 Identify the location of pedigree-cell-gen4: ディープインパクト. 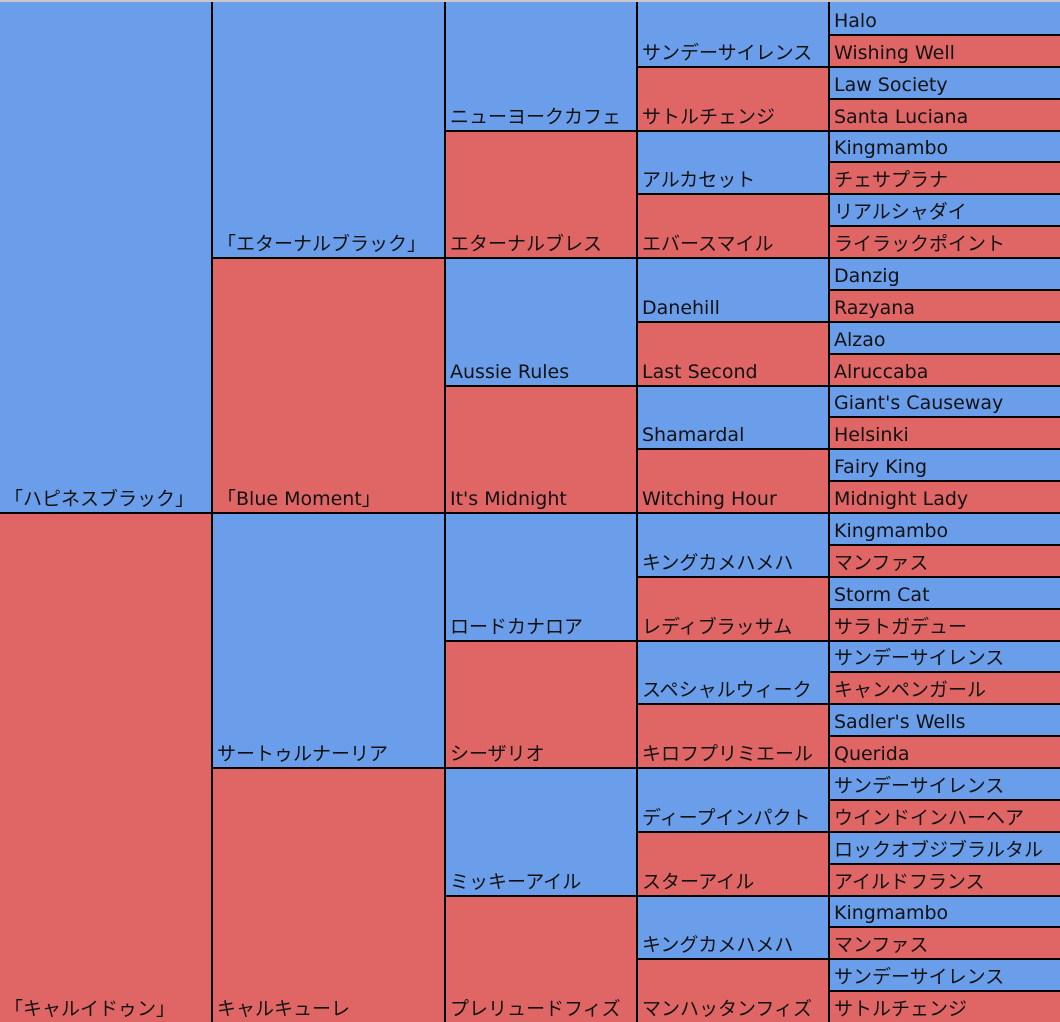
(733, 800).